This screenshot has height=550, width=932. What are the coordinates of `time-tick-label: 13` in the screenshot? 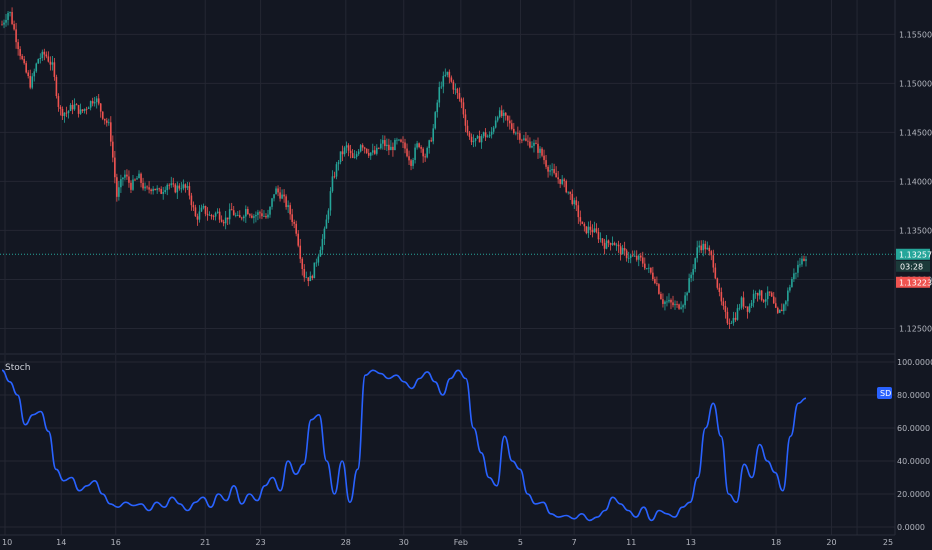 It's located at (691, 542).